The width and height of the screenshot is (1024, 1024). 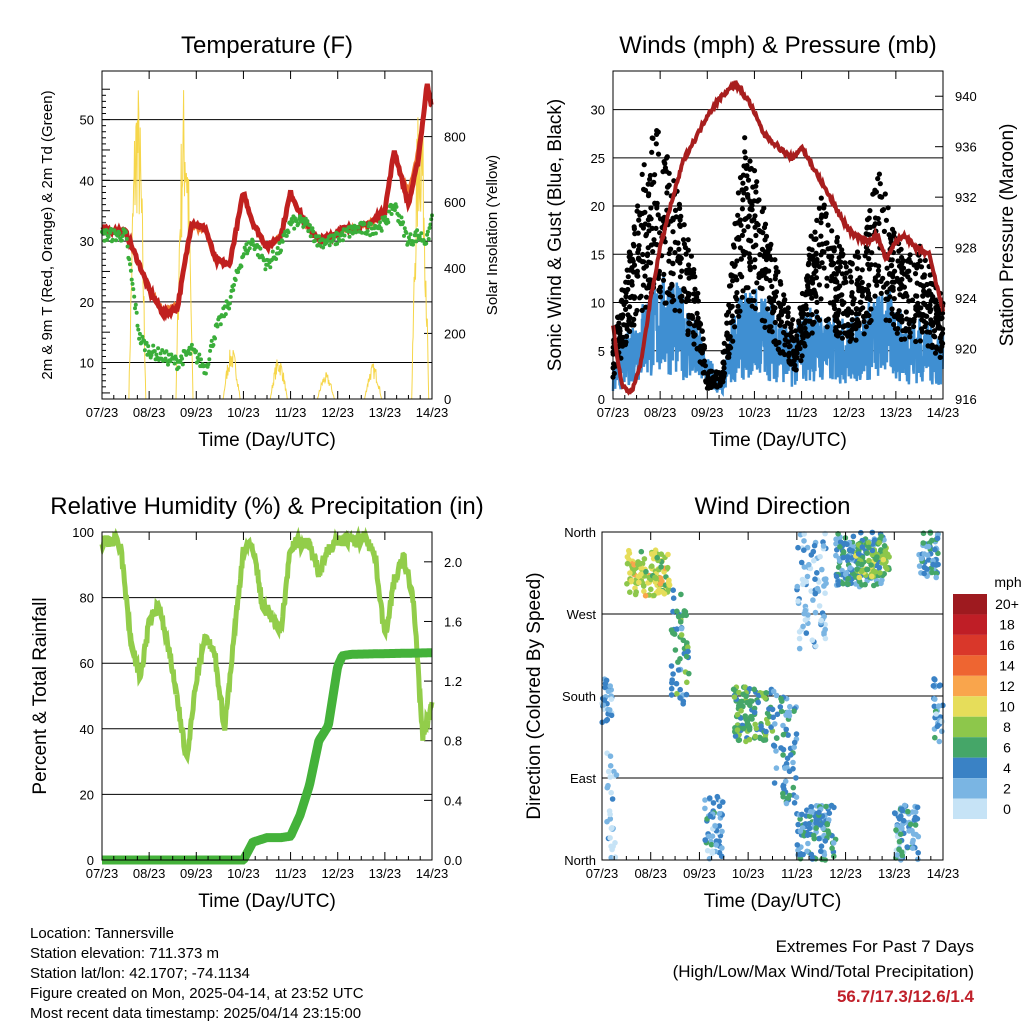 What do you see at coordinates (243, 412) in the screenshot?
I see `temperature-xtick-label: 10/23` at bounding box center [243, 412].